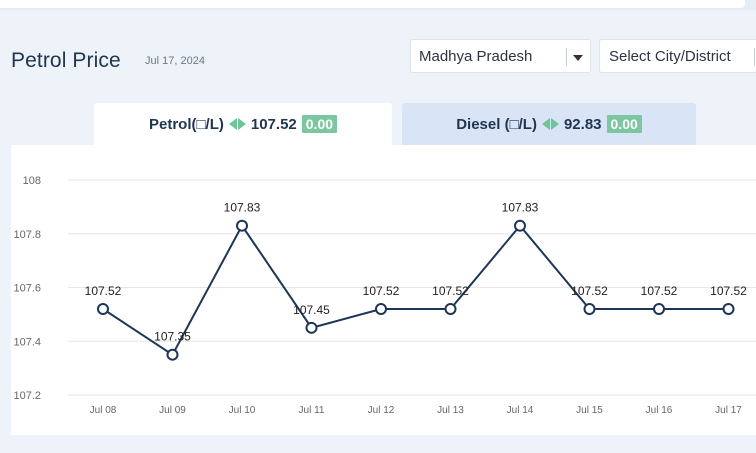 Image resolution: width=756 pixels, height=453 pixels. I want to click on x-tick-label: Jul 17, so click(728, 410).